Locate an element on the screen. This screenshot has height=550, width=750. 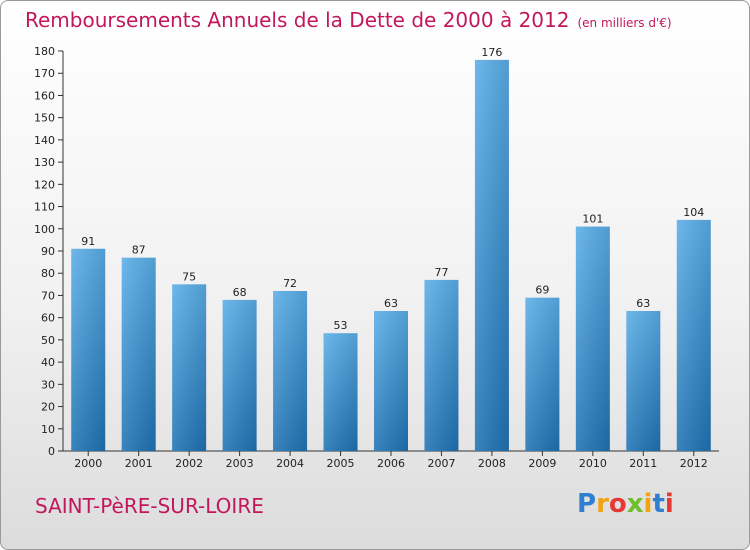
proxiti-logo: Proxiti is located at coordinates (625, 504).